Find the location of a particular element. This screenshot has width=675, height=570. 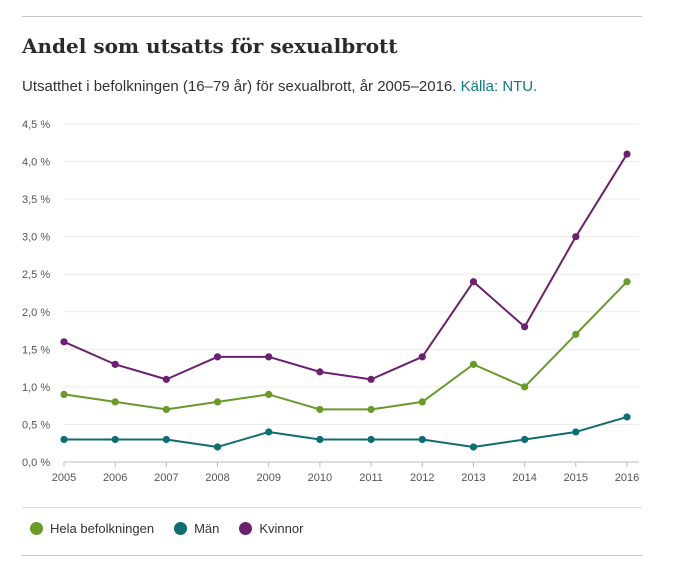

x-tick-label: 2009 is located at coordinates (268, 478).